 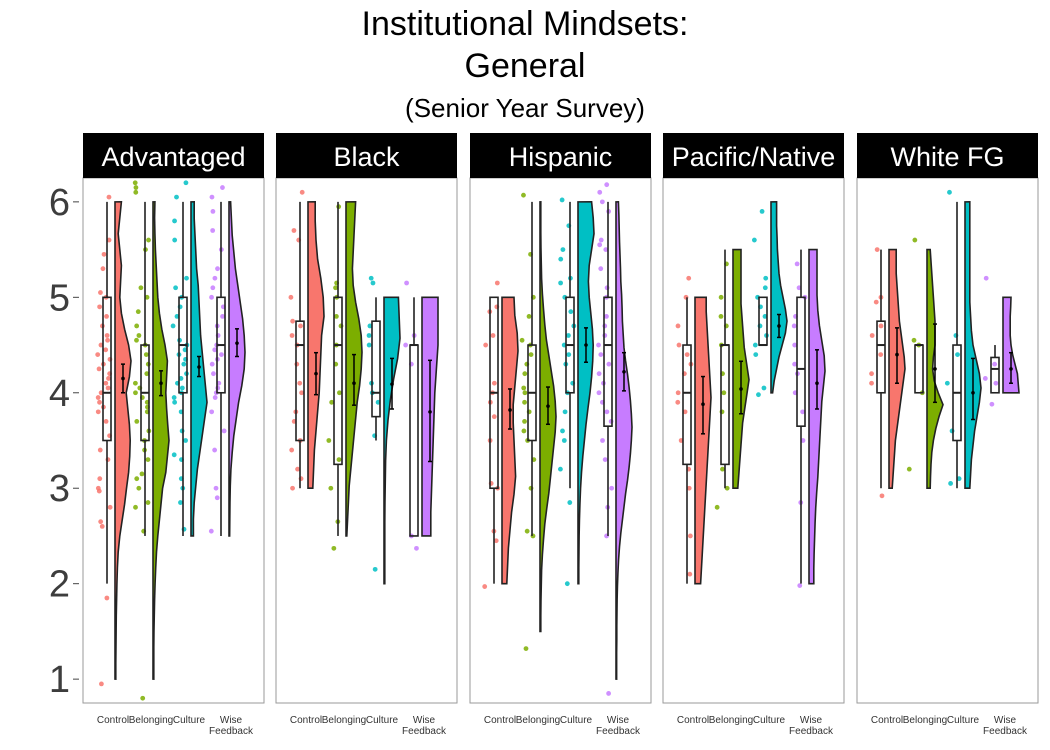 What do you see at coordinates (366, 157) in the screenshot?
I see `panel-strip-label: Black` at bounding box center [366, 157].